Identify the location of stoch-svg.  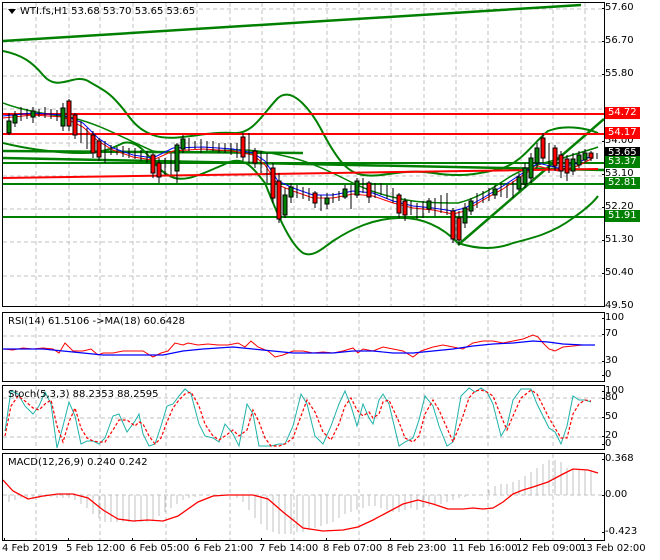
(303, 417).